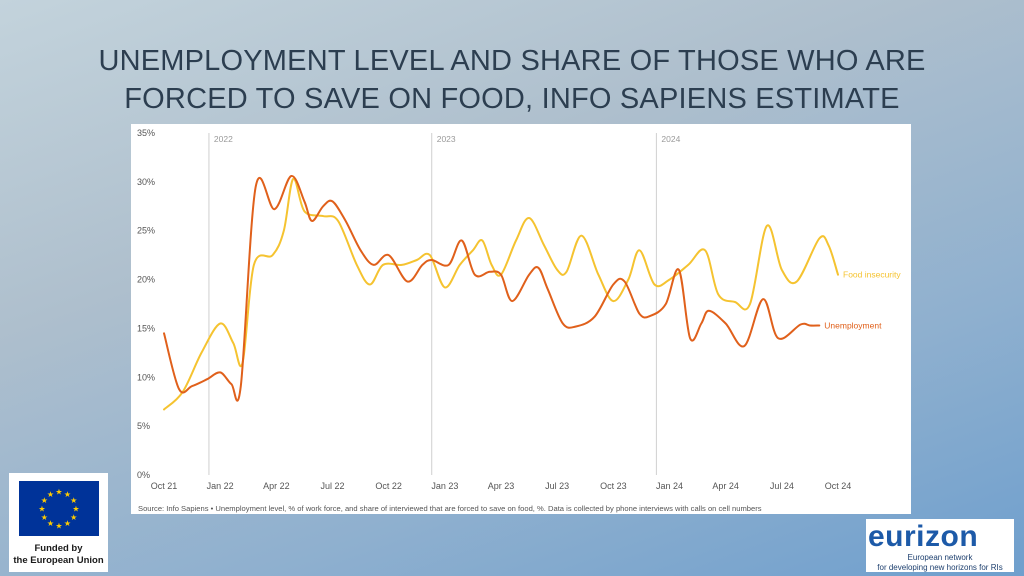  I want to click on x-tick-label: Oct 22, so click(388, 486).